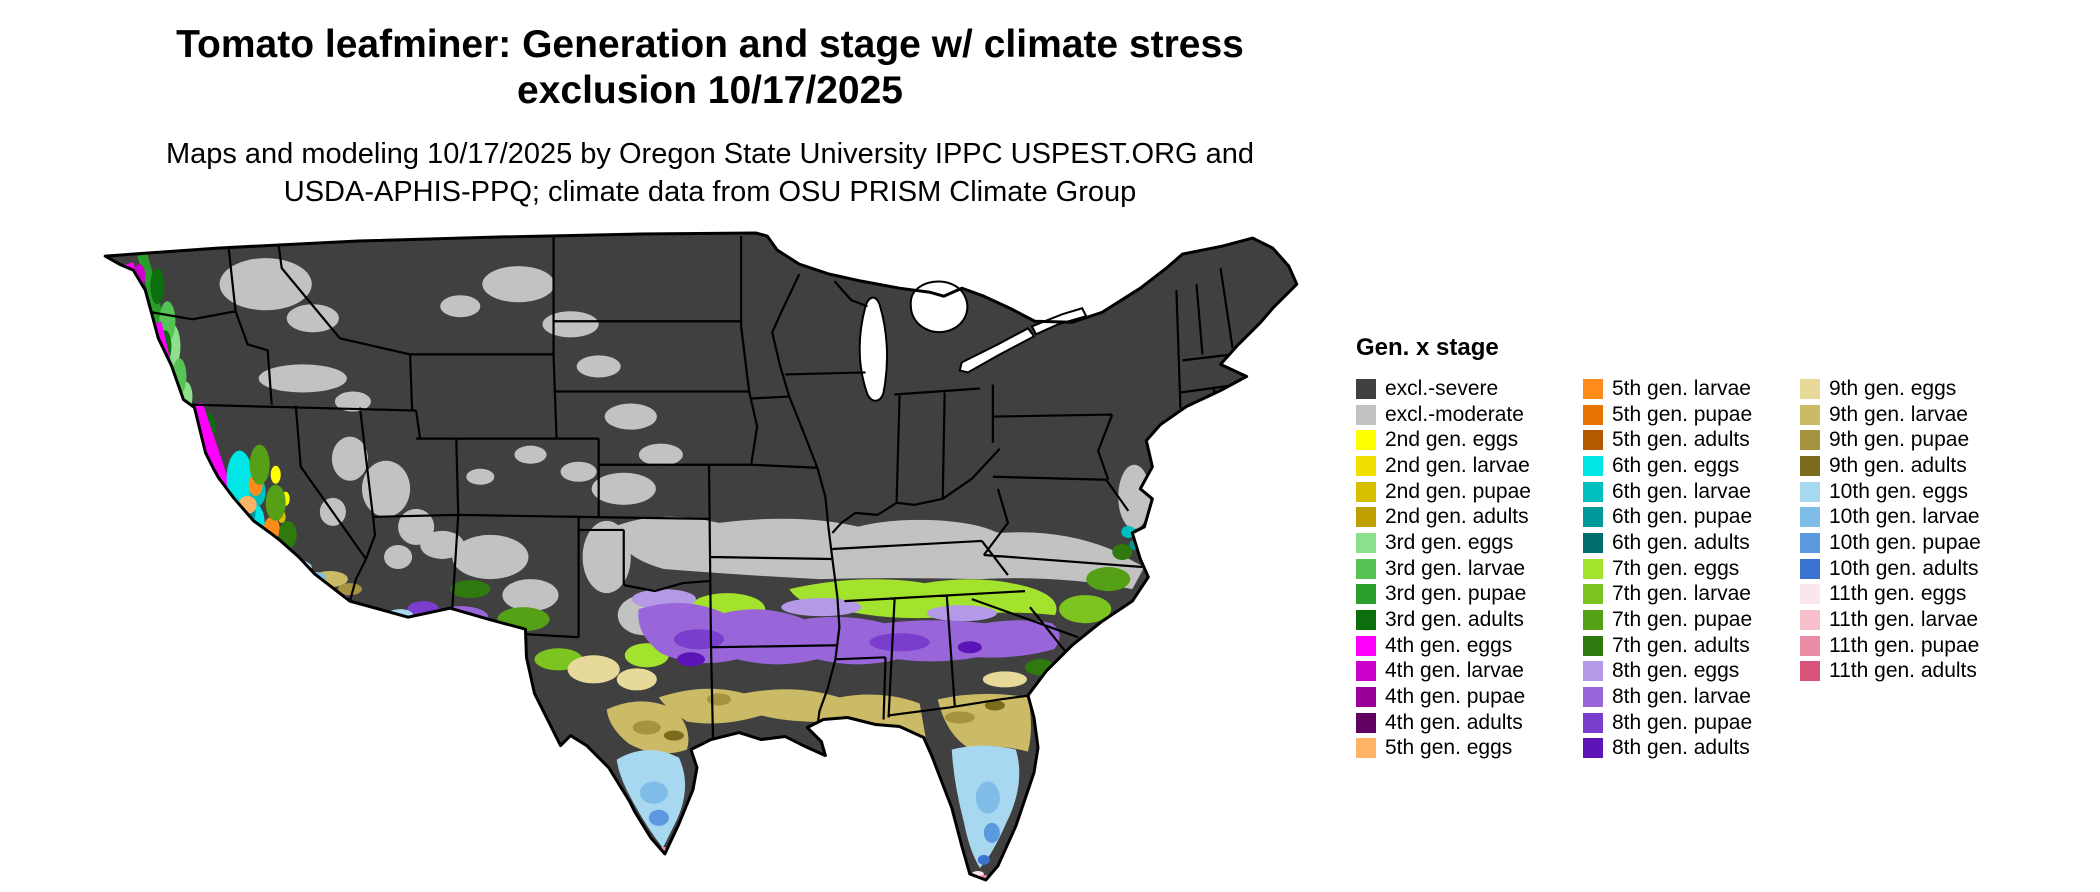 This screenshot has width=2100, height=892. I want to click on legend-label: 7th gen. larvae, so click(1681, 594).